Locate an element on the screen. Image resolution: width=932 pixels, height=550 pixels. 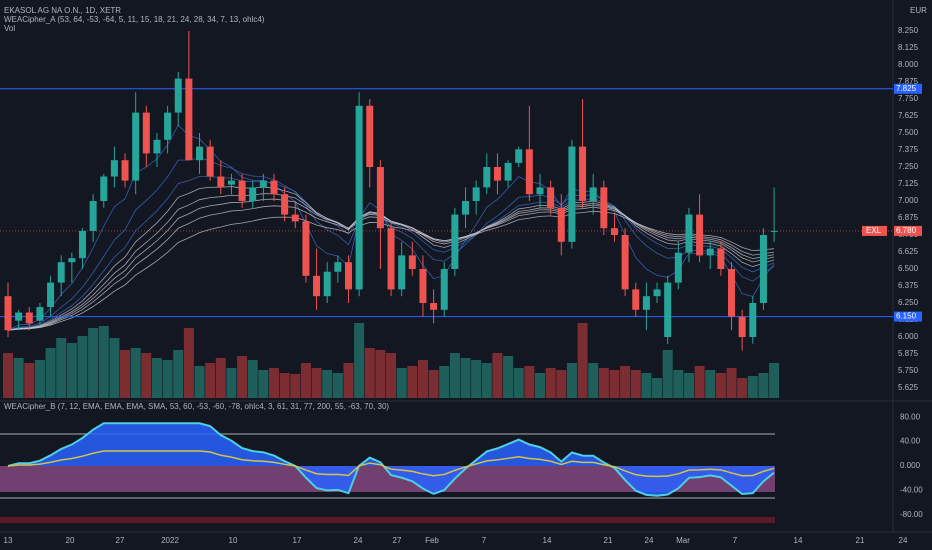
date-label: 27 is located at coordinates (120, 540).